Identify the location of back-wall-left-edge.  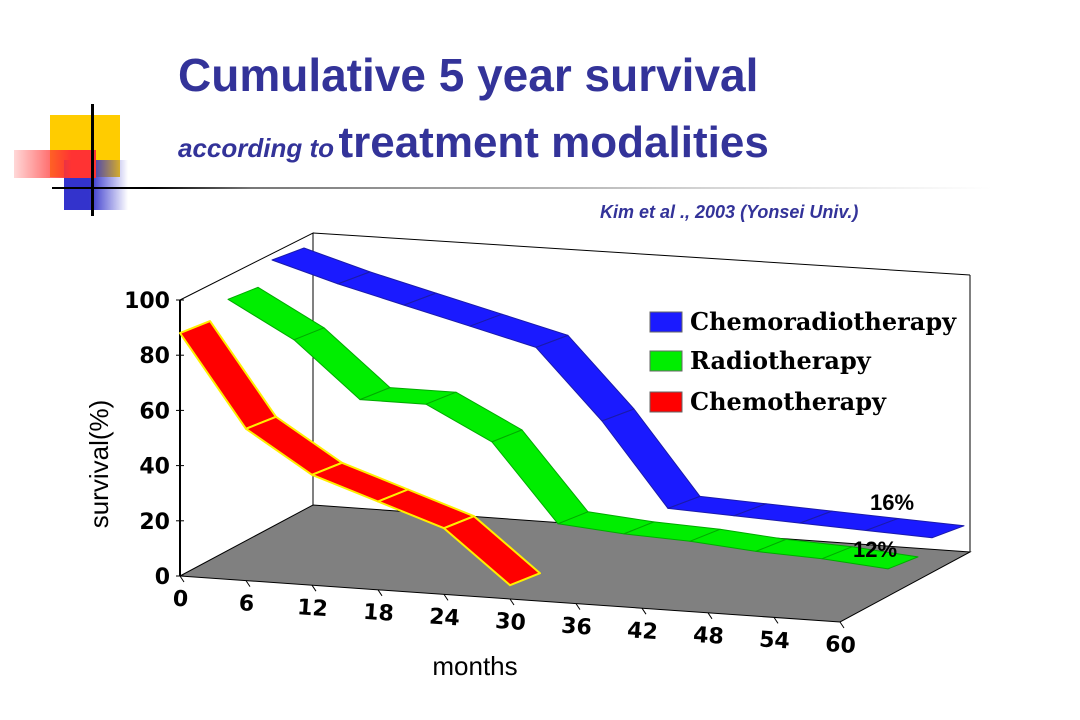
(246, 368).